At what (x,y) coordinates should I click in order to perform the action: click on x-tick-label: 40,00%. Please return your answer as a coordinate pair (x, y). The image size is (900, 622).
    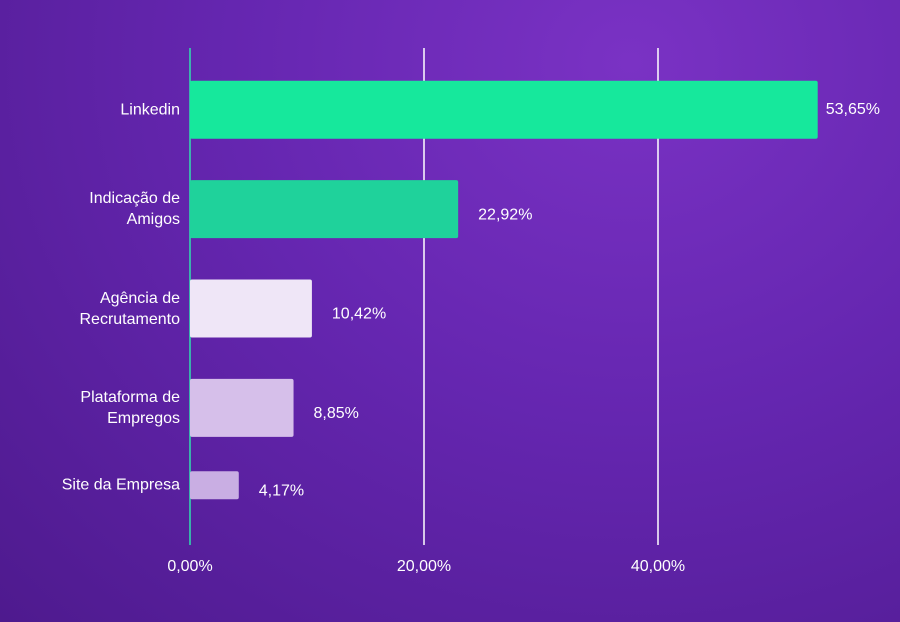
    Looking at the image, I should click on (658, 566).